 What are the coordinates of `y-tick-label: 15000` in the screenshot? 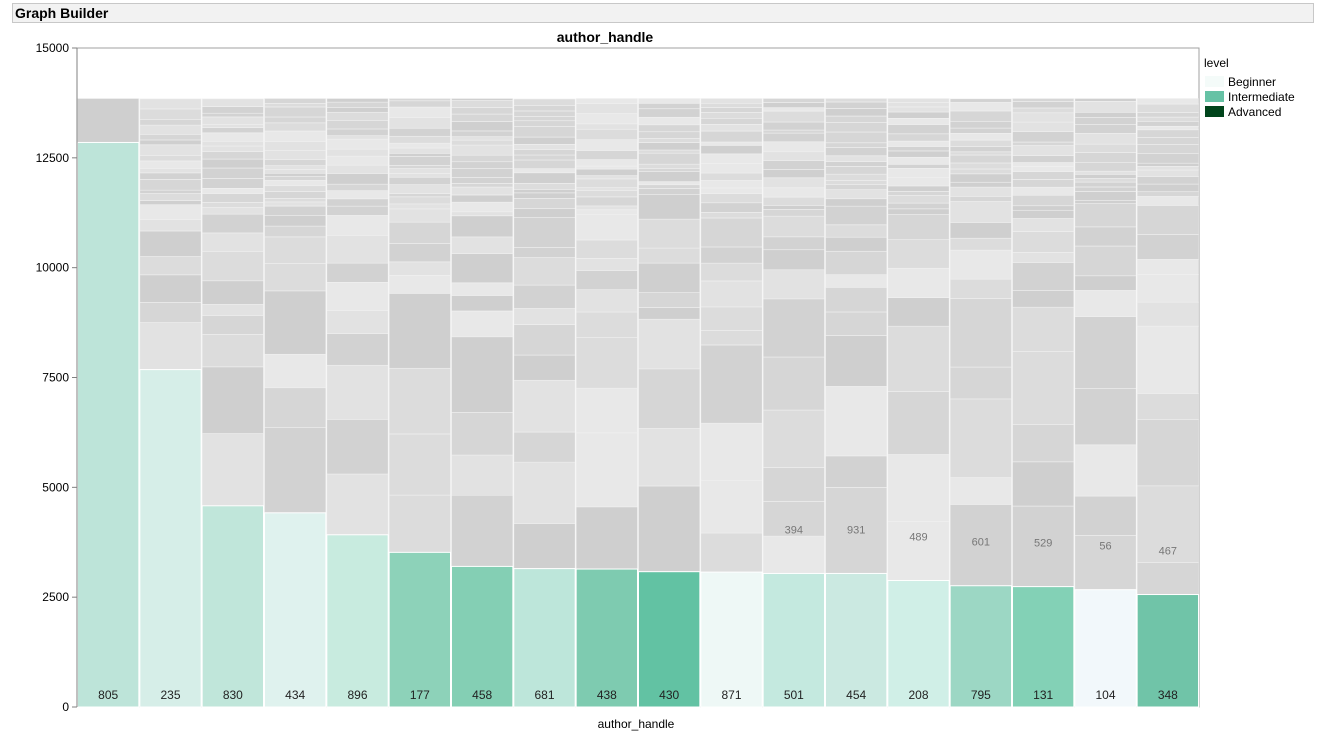 It's located at (53, 48).